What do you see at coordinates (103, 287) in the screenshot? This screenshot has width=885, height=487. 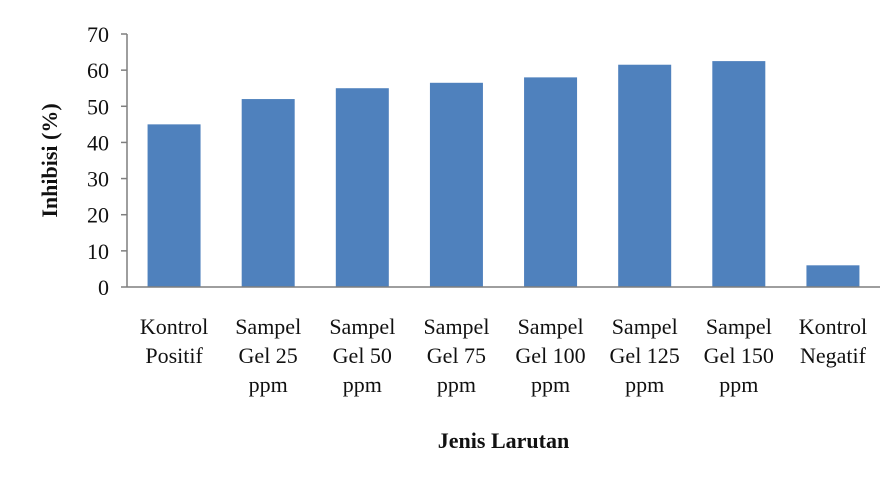 I see `y-tick-label: 0` at bounding box center [103, 287].